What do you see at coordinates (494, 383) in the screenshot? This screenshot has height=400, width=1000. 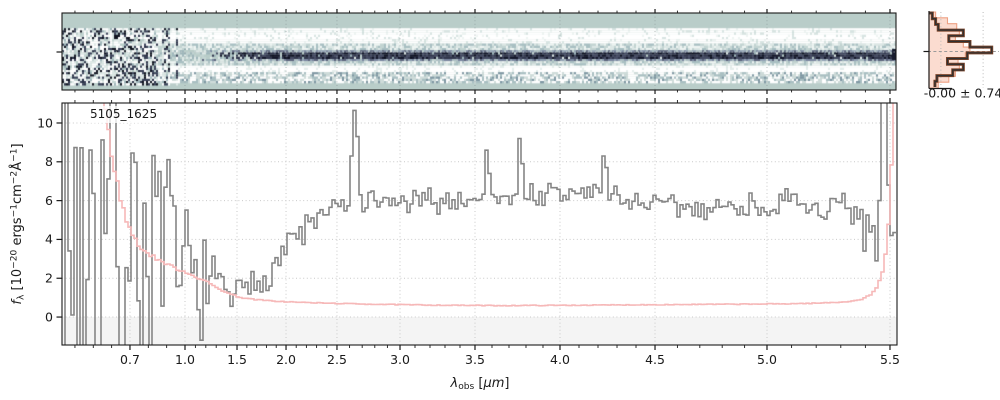 I see `label-part: μm` at bounding box center [494, 383].